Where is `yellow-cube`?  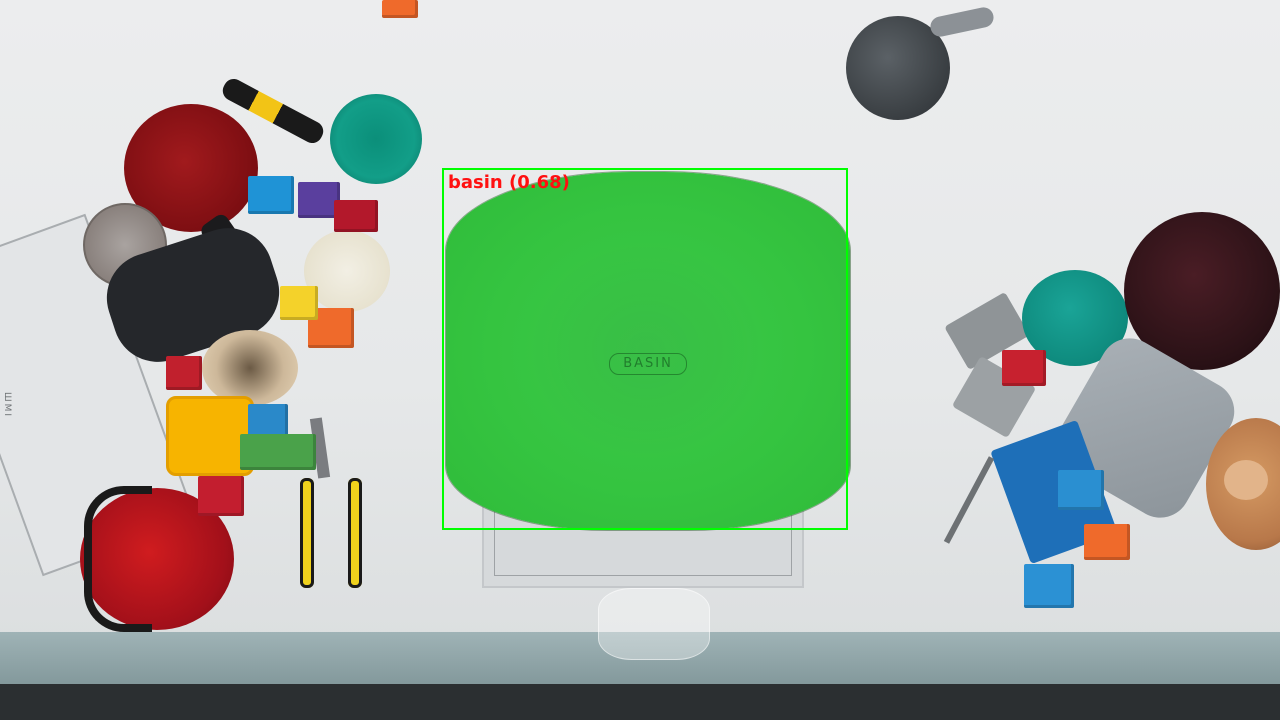 yellow-cube is located at coordinates (299, 303).